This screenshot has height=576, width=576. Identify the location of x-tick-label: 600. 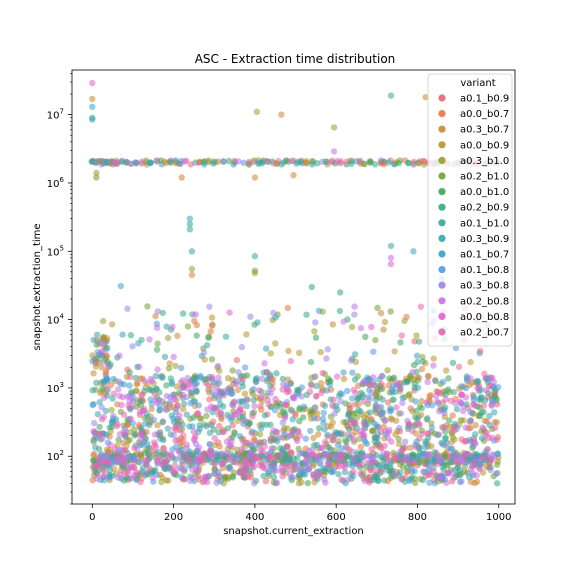
(336, 517).